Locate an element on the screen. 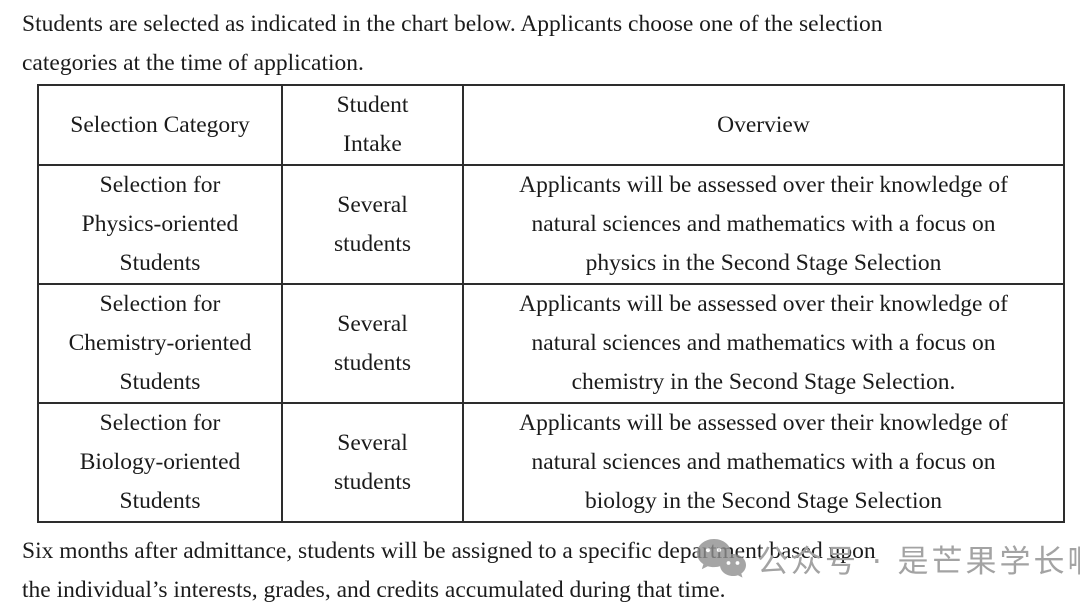 The height and width of the screenshot is (607, 1080). category-text: Selection for Physics-oriented Students is located at coordinates (160, 224).